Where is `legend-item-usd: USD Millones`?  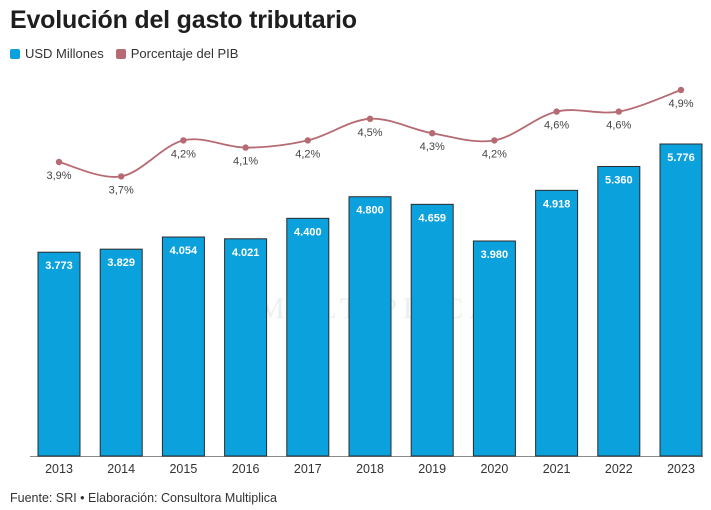
legend-item-usd: USD Millones is located at coordinates (57, 53).